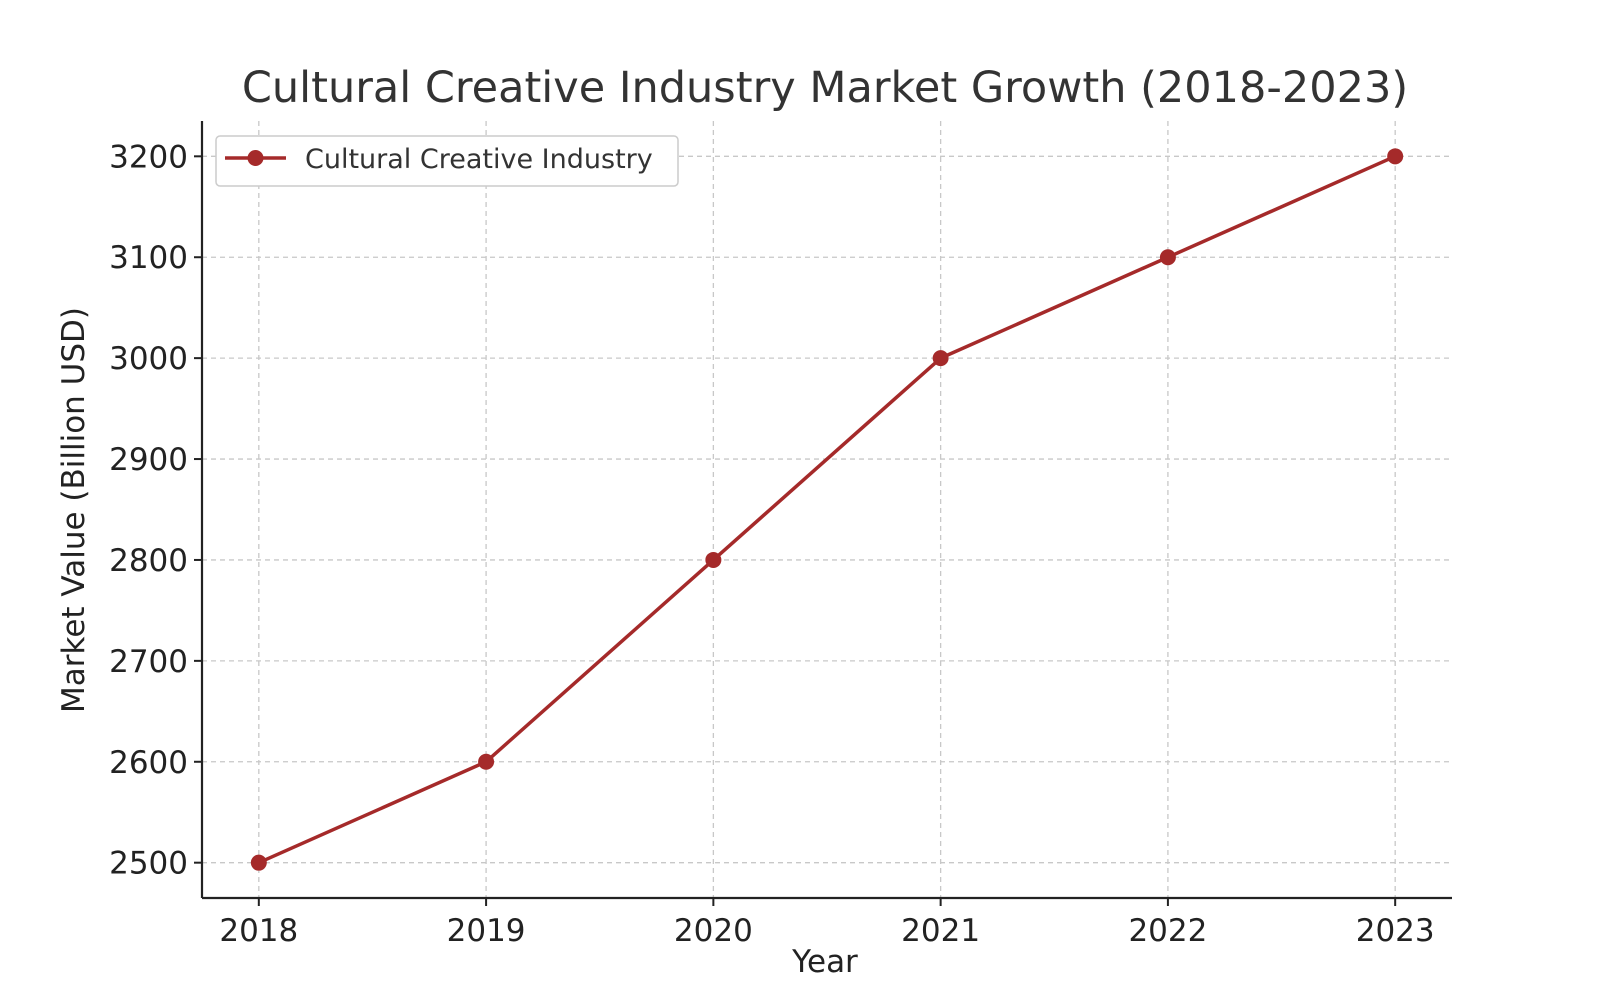 The width and height of the screenshot is (1600, 1004). Describe the element at coordinates (148, 662) in the screenshot. I see `y-tick-label: 2700` at that location.